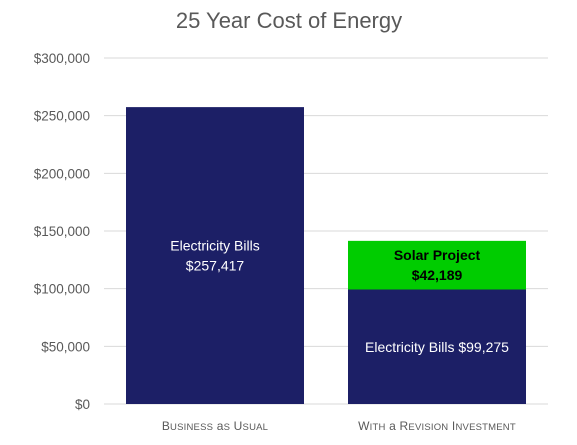 The height and width of the screenshot is (445, 577). I want to click on y-tick-label: $100,000, so click(62, 289).